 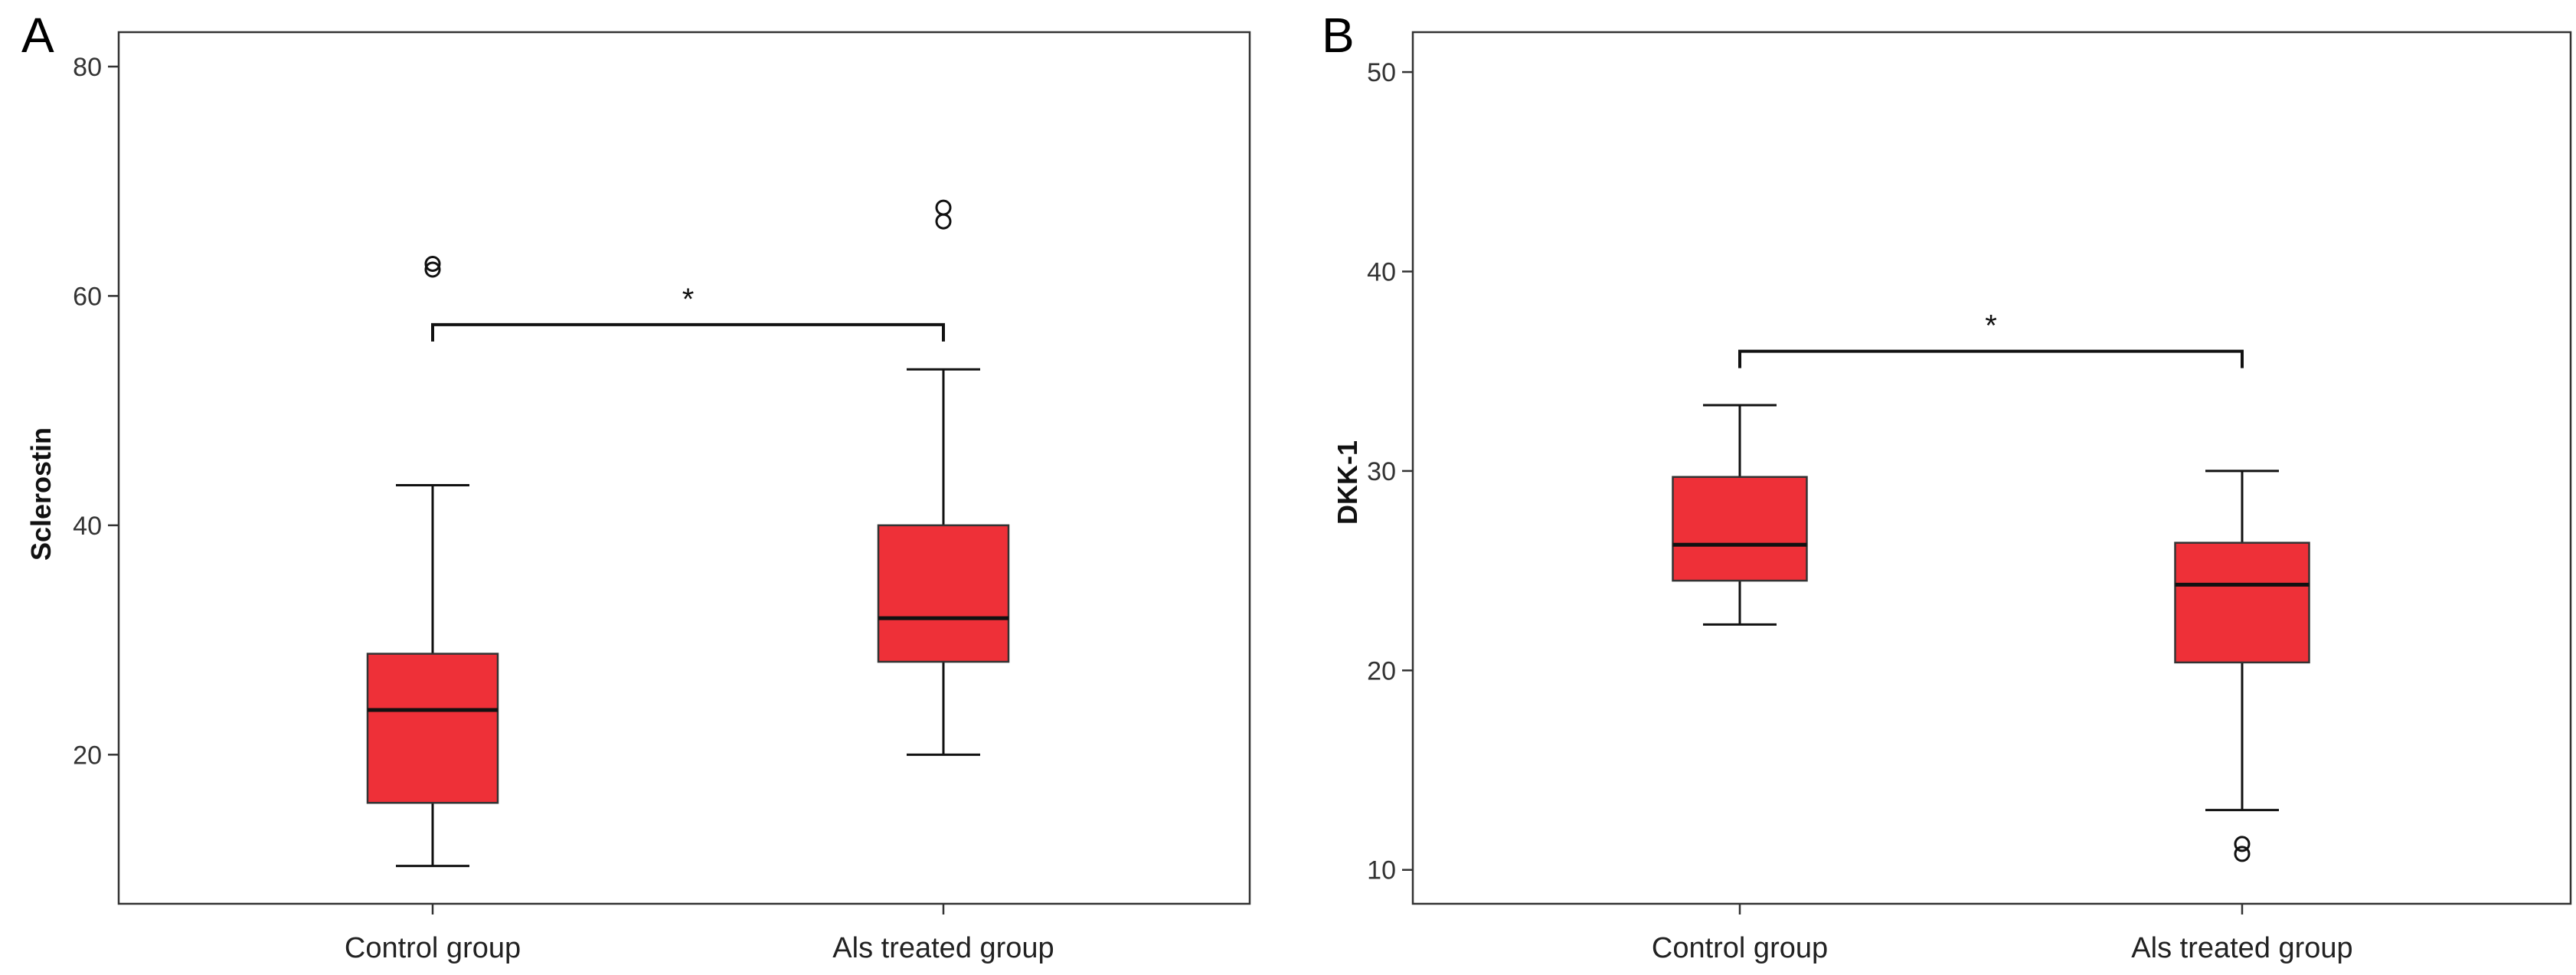 I want to click on panel-a-ytick-label: 40, so click(x=87, y=526).